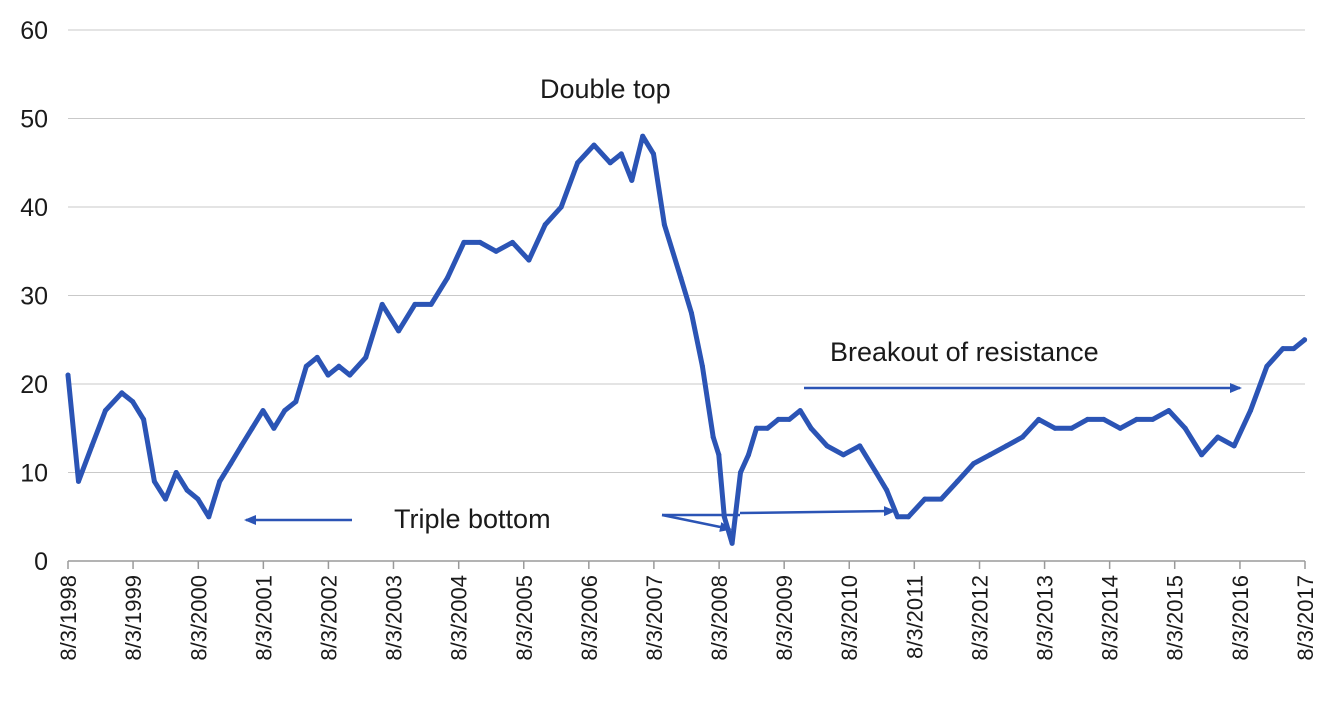 This screenshot has height=719, width=1323. Describe the element at coordinates (41, 562) in the screenshot. I see `y-tick-label: 0` at that location.